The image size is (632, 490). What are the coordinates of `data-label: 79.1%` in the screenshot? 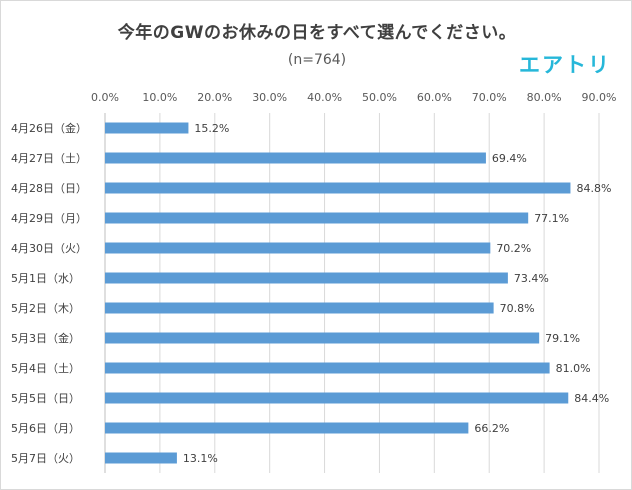 It's located at (562, 338).